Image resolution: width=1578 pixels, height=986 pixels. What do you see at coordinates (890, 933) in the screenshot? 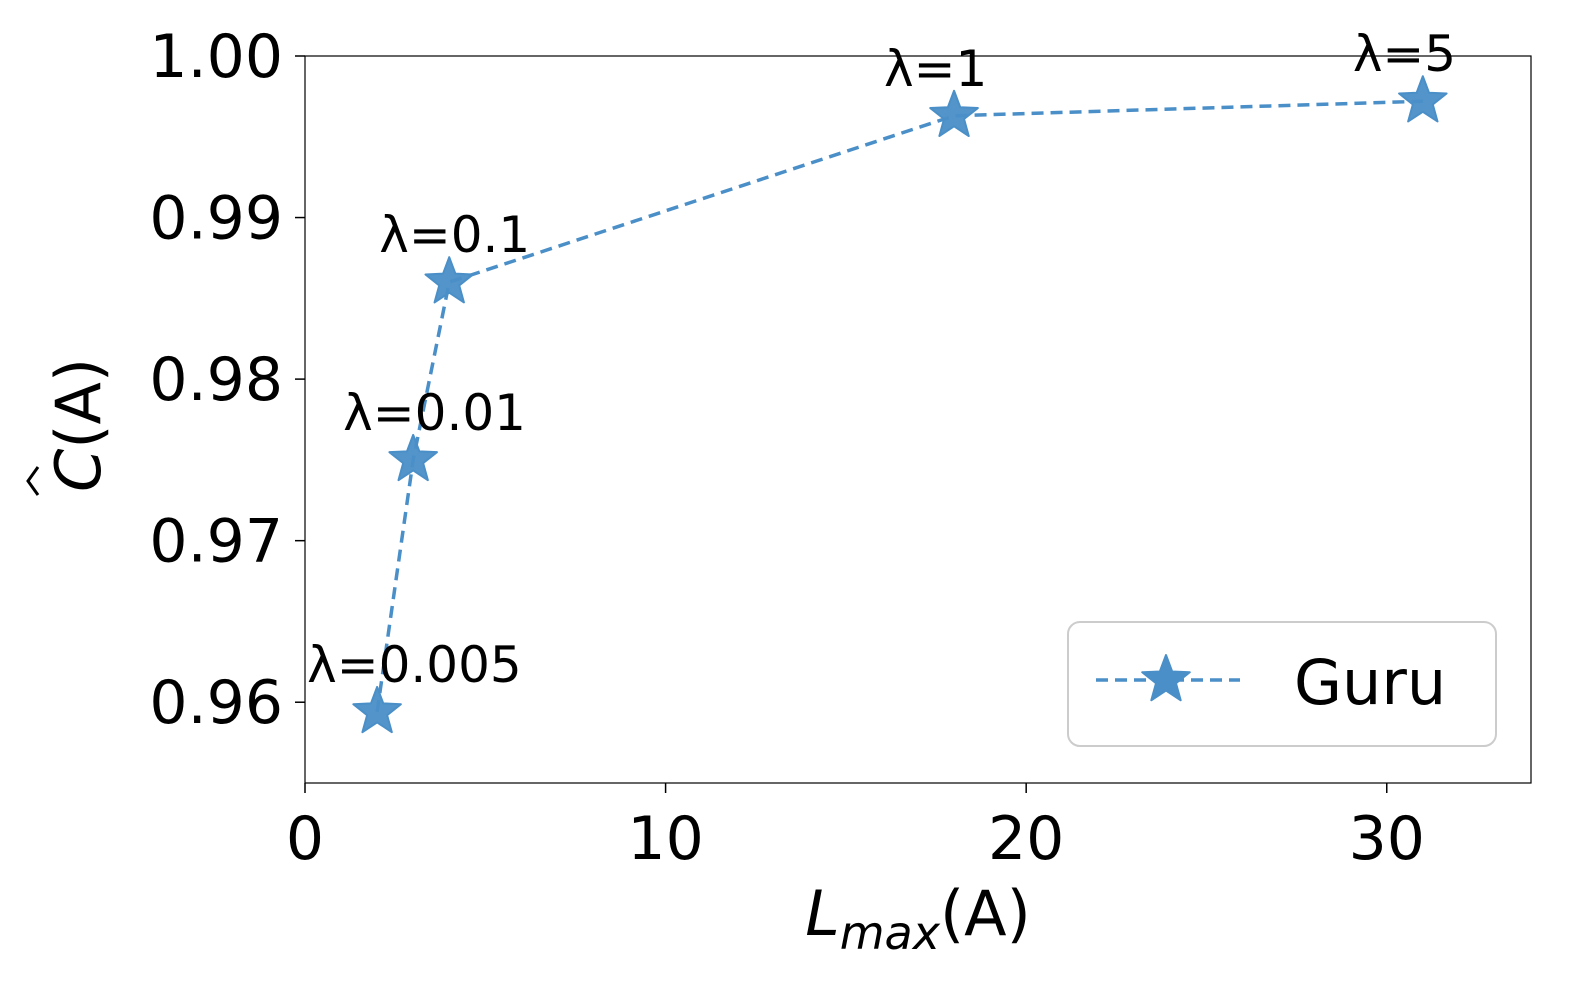
I see `x-axis-title-sub: max` at bounding box center [890, 933].